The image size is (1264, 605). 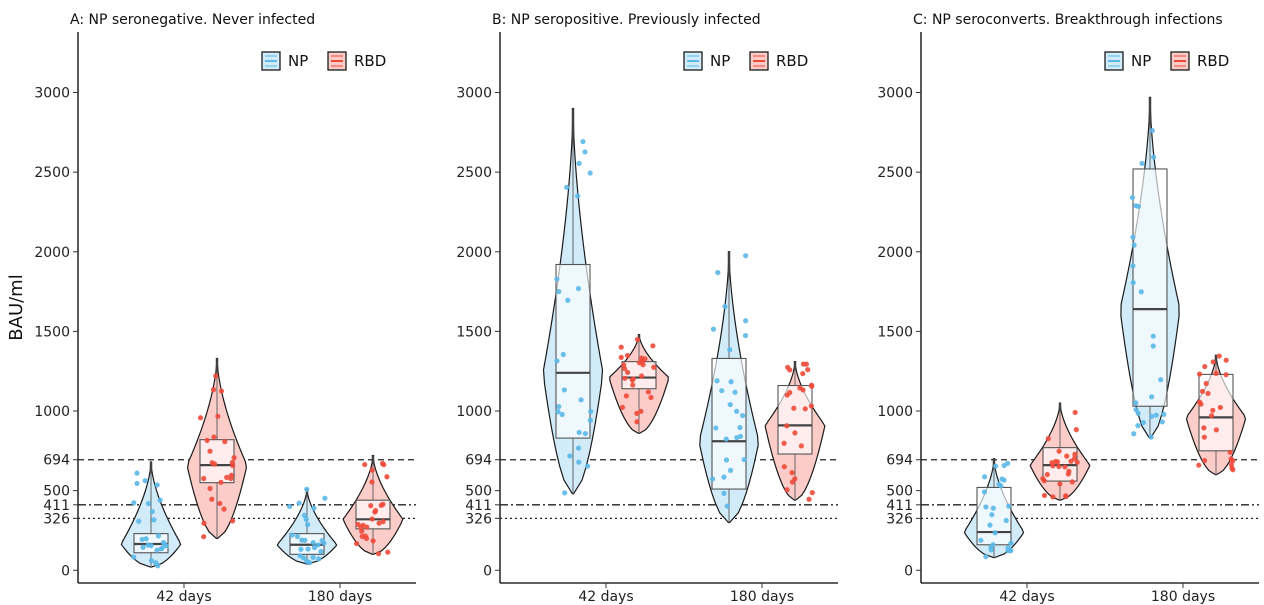 What do you see at coordinates (626, 20) in the screenshot?
I see `panel-title: B: NP seropositive. Previously infected` at bounding box center [626, 20].